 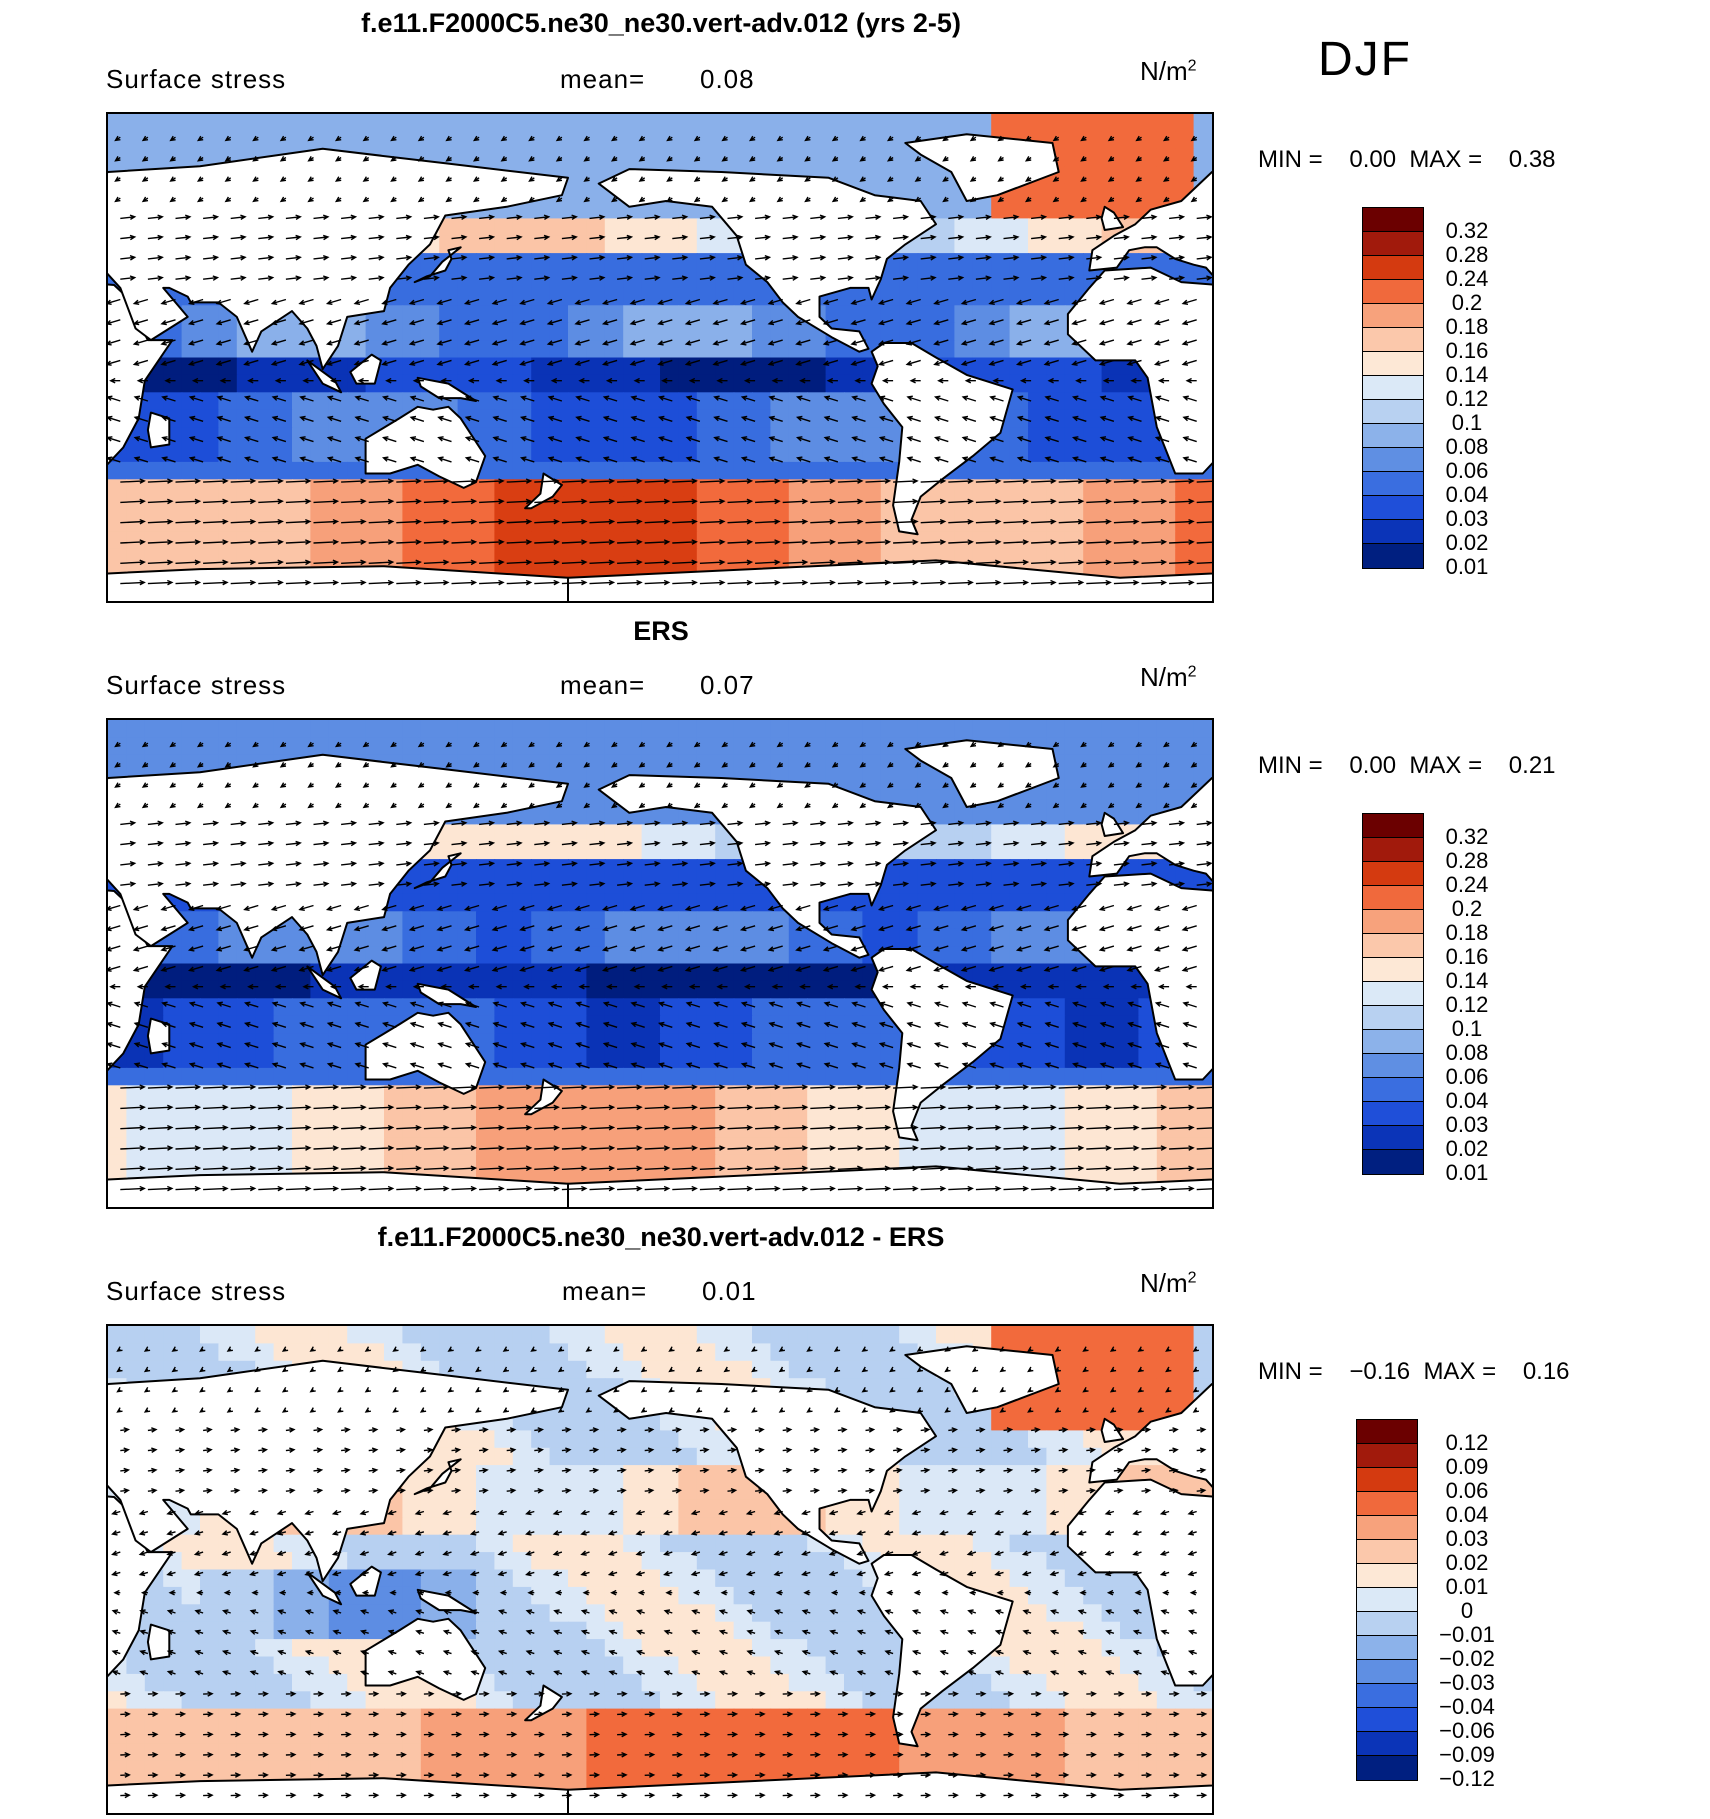 What do you see at coordinates (603, 79) in the screenshot?
I see `panel-1-mean-label: mean=` at bounding box center [603, 79].